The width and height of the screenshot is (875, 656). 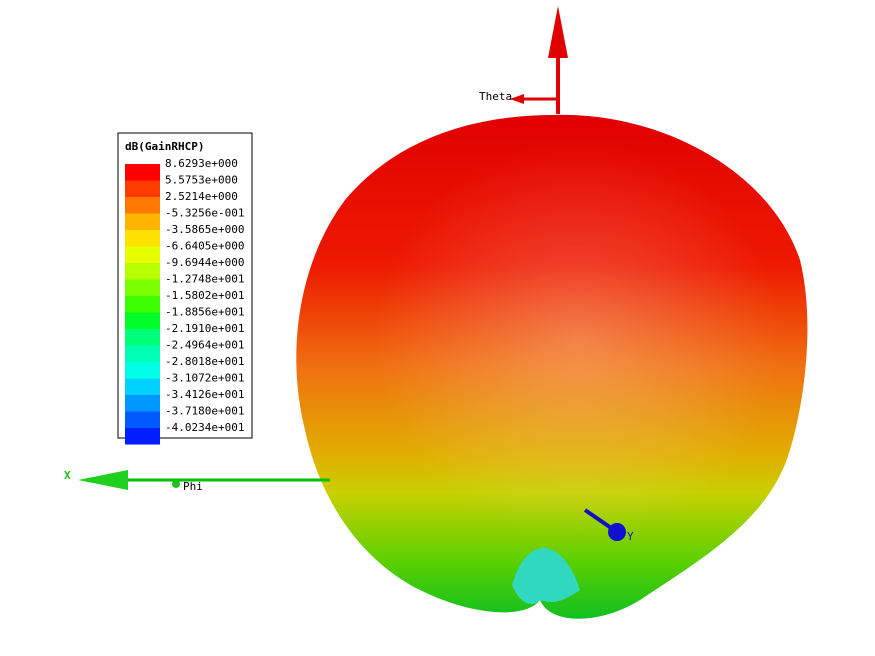 I want to click on legend-label: -2.1910e+001, so click(x=204, y=328).